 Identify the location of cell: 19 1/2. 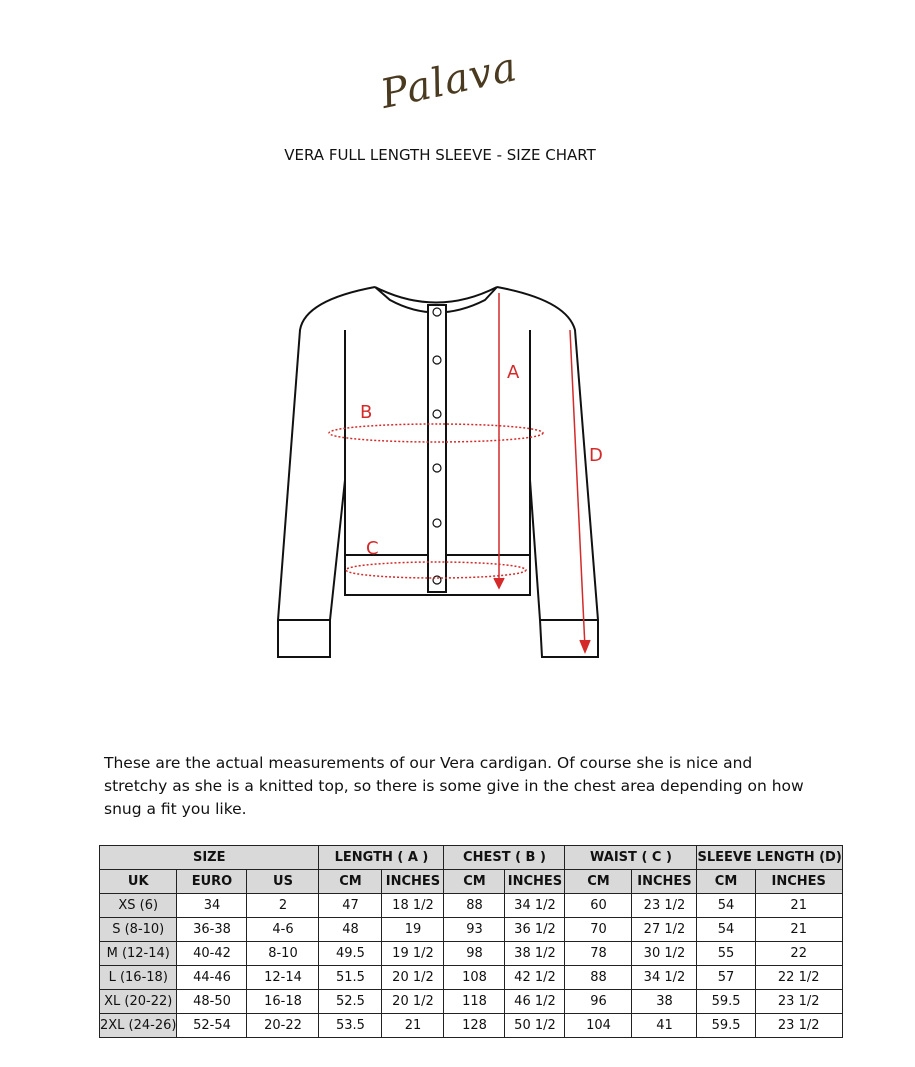
(413, 953).